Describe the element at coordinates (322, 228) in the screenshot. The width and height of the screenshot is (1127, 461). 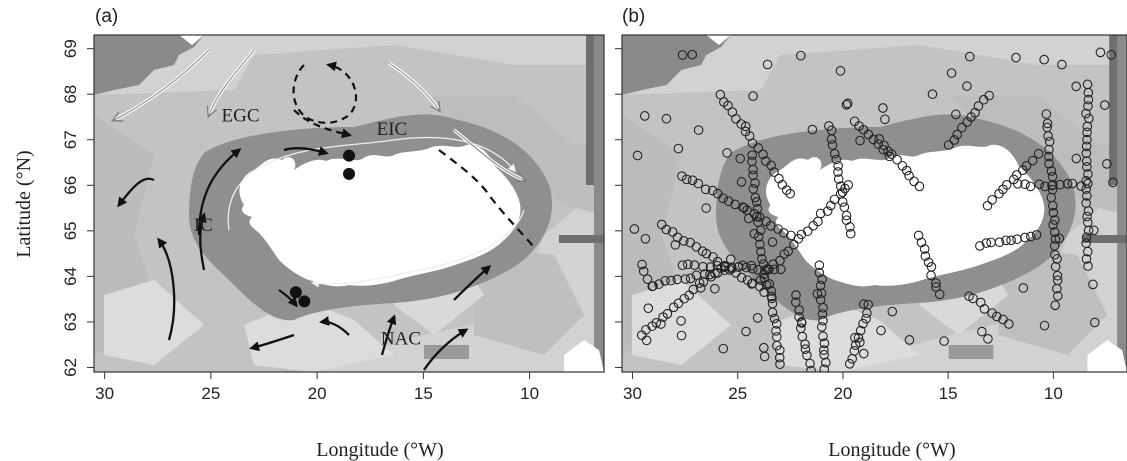
I see `station-markers` at that location.